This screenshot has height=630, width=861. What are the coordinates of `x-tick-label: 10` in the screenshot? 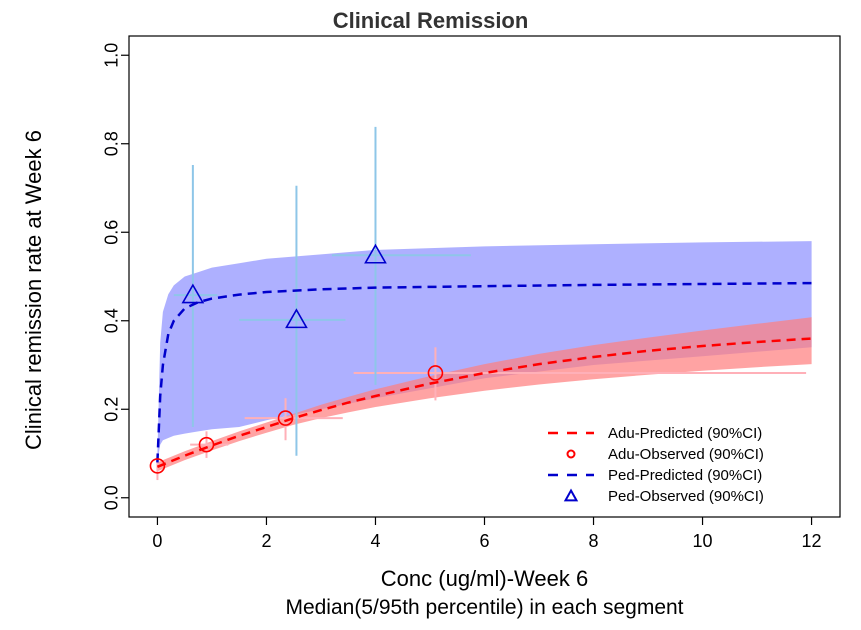 It's located at (703, 541).